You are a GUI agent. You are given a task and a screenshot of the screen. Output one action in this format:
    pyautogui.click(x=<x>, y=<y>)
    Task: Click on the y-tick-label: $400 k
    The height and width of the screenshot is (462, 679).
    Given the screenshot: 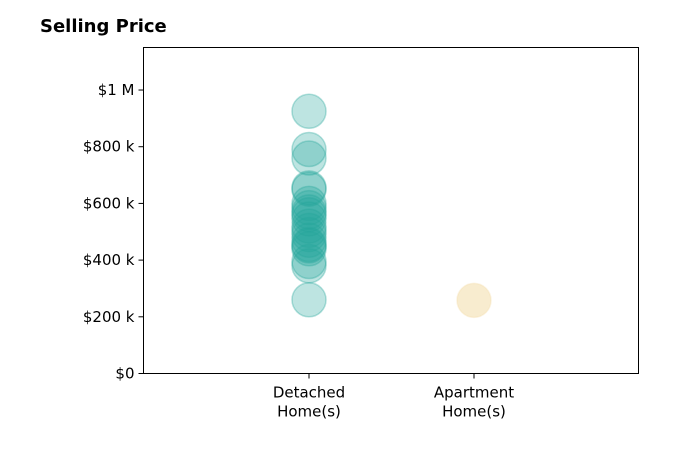 What is the action you would take?
    pyautogui.click(x=109, y=260)
    